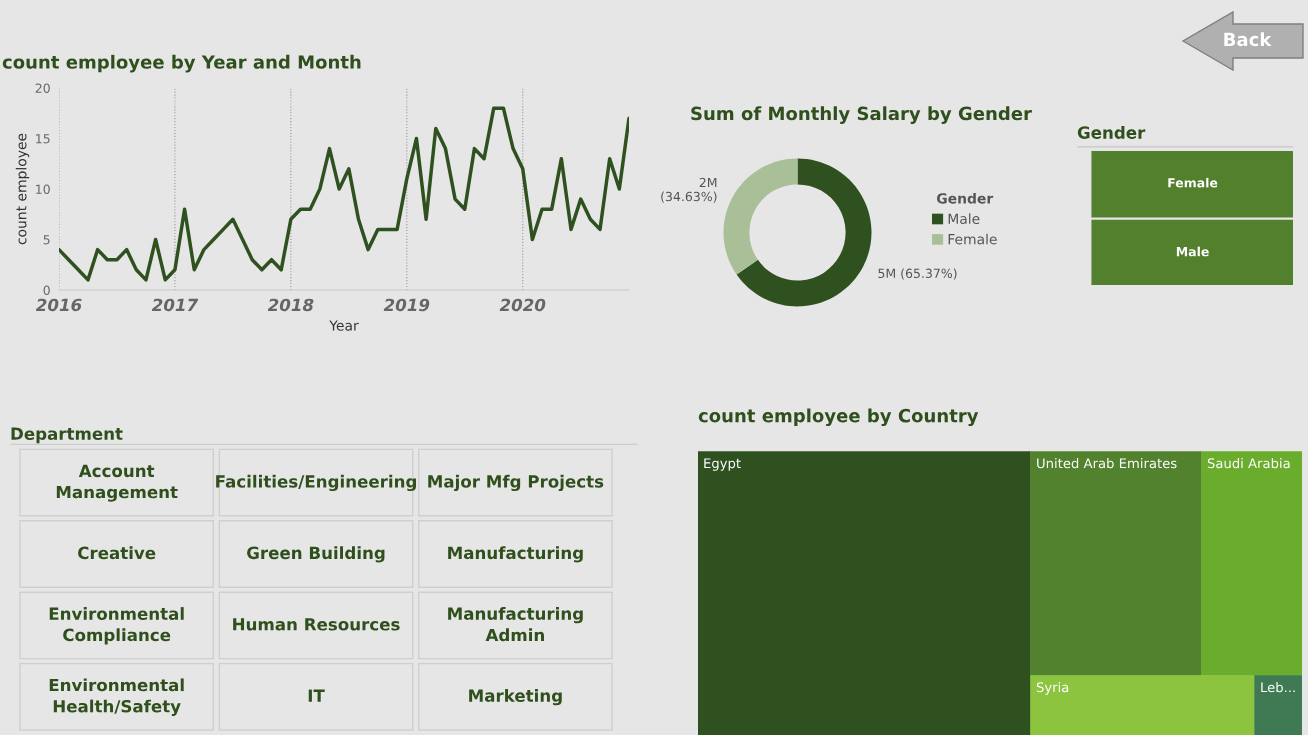  What do you see at coordinates (175, 305) in the screenshot?
I see `x-tick-label: 2017` at bounding box center [175, 305].